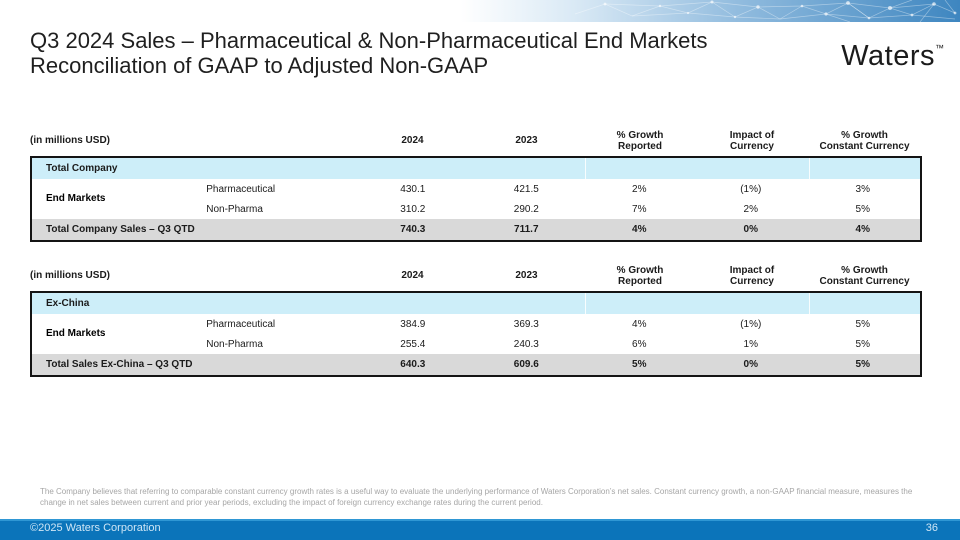 This screenshot has height=540, width=960. What do you see at coordinates (862, 229) in the screenshot?
I see `total-growth-constant-currency: 4%` at bounding box center [862, 229].